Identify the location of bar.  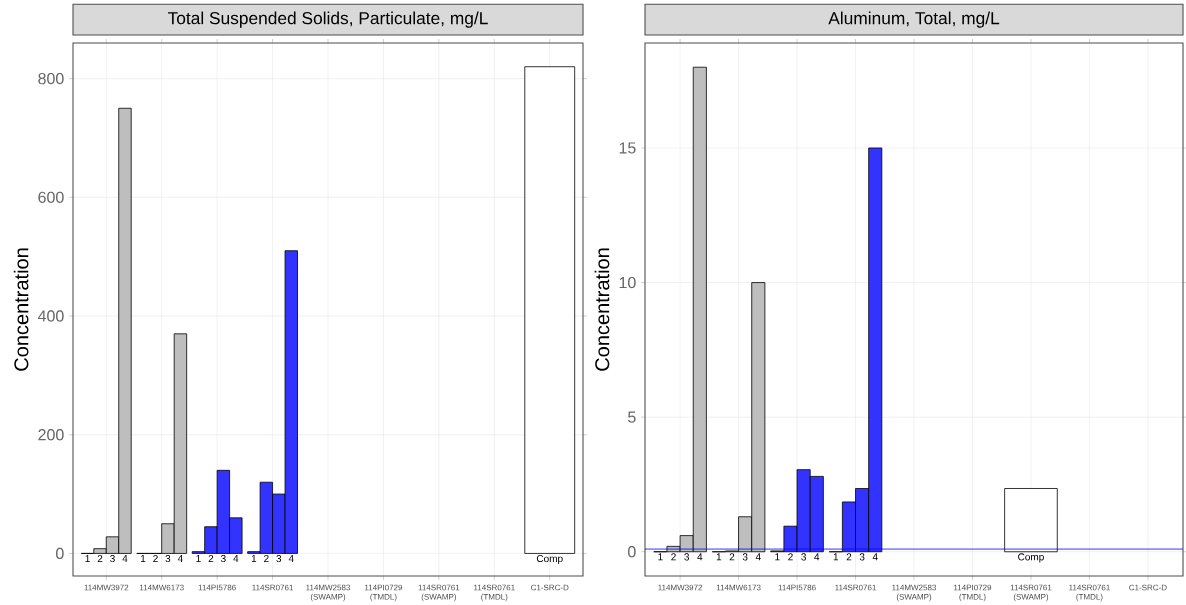
(550, 310).